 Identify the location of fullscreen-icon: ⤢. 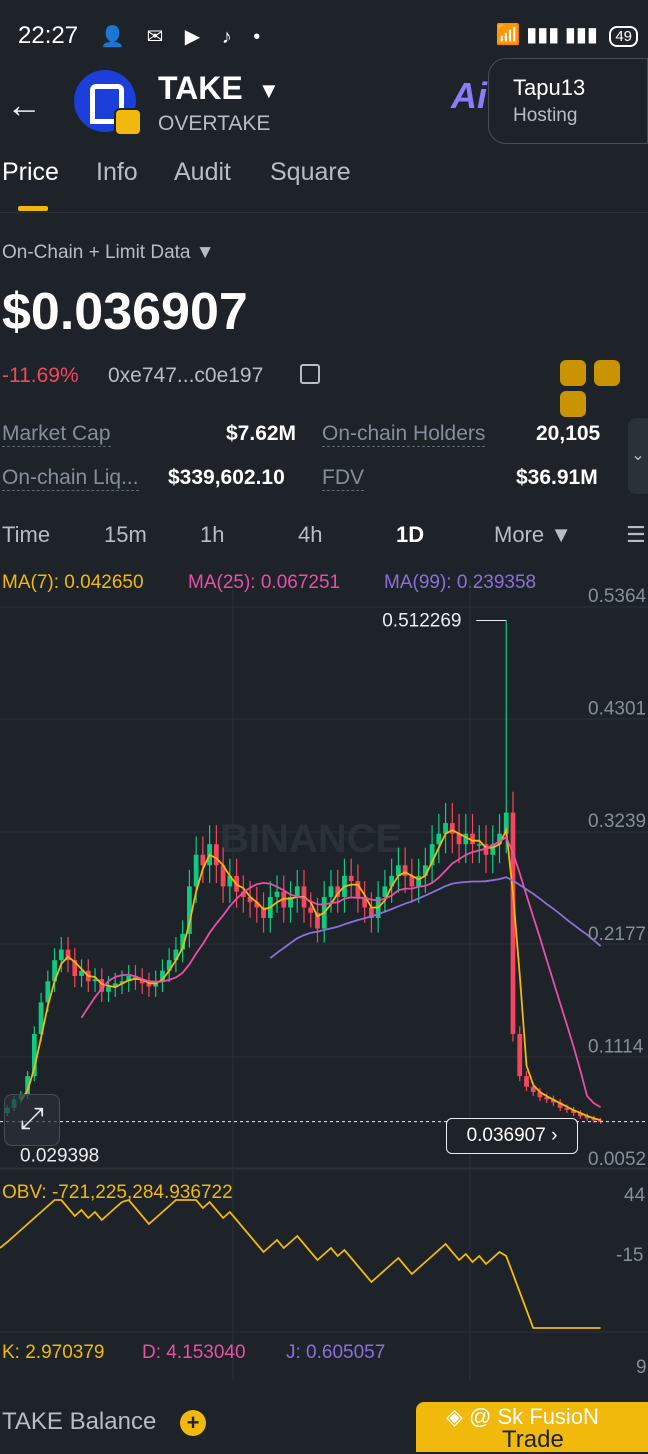
(32, 1120).